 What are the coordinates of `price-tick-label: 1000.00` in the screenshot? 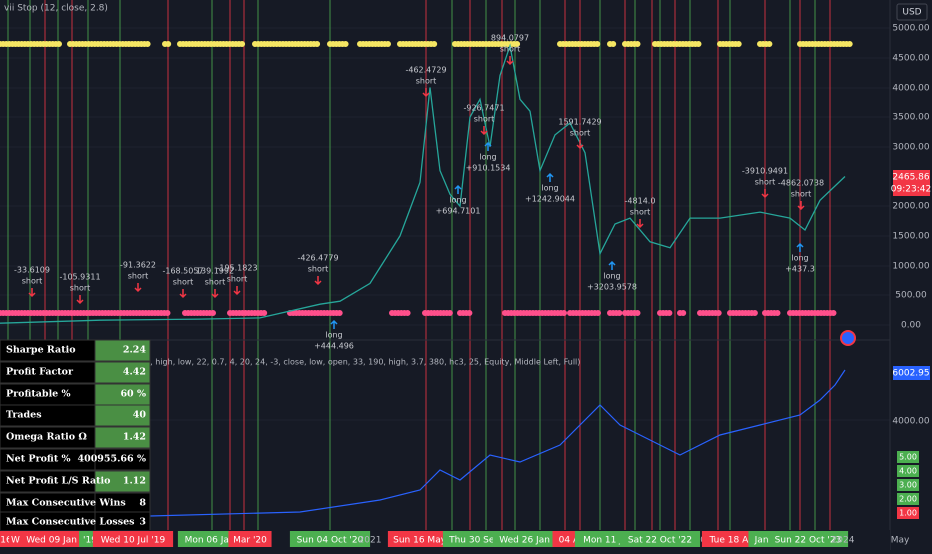 It's located at (910, 267).